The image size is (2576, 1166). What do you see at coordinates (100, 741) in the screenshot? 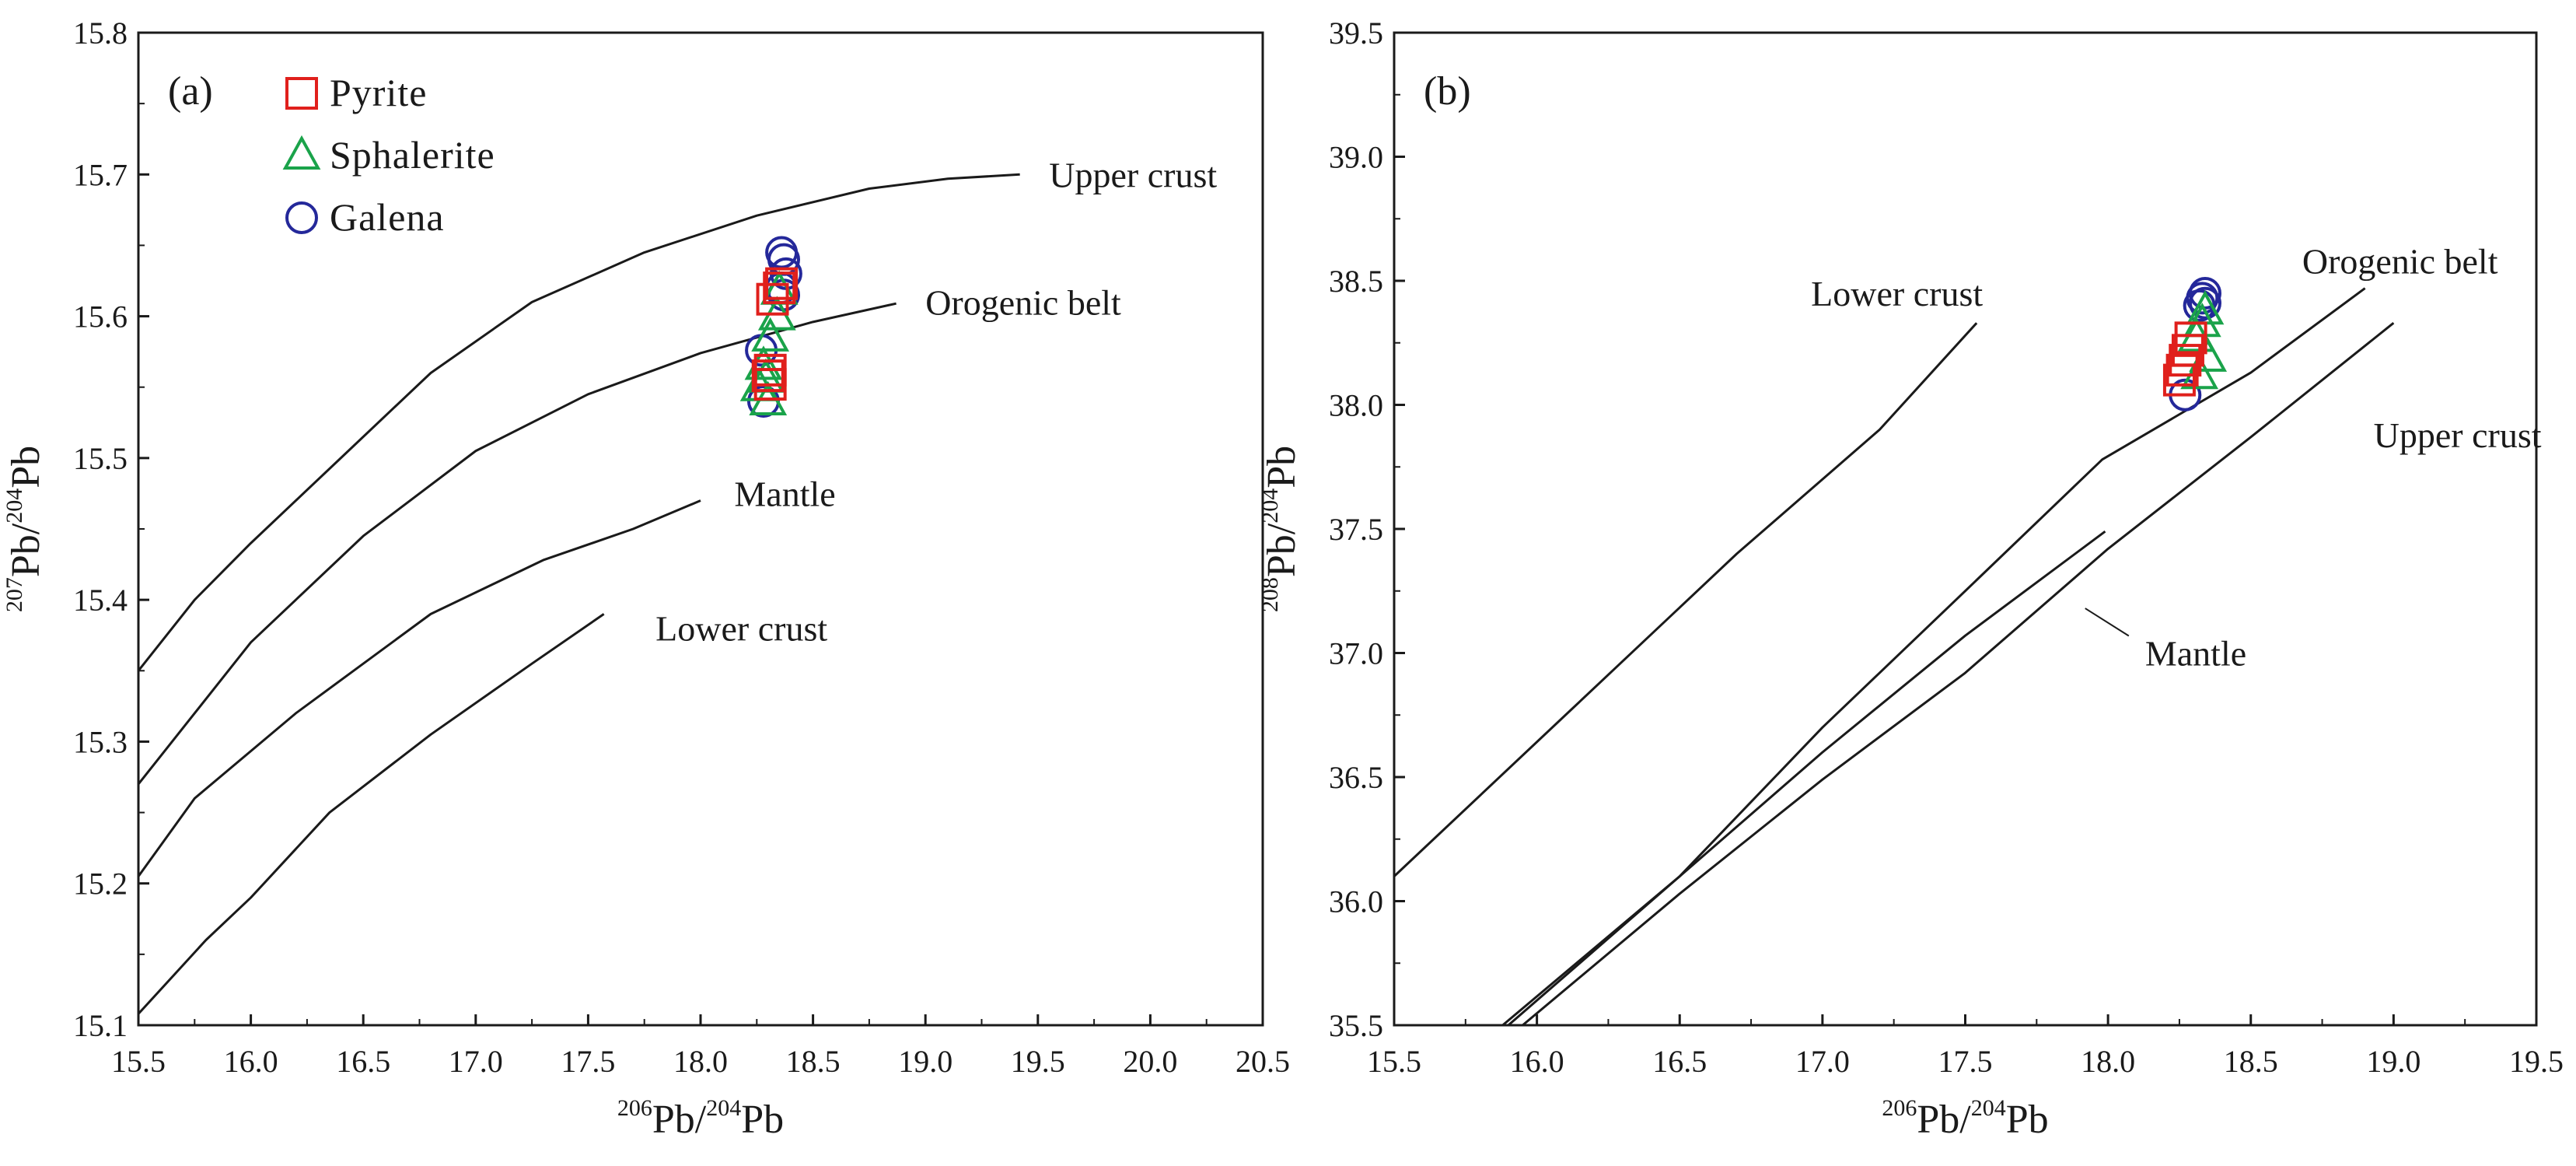
I see `y-tick-label: 15.3` at bounding box center [100, 741].